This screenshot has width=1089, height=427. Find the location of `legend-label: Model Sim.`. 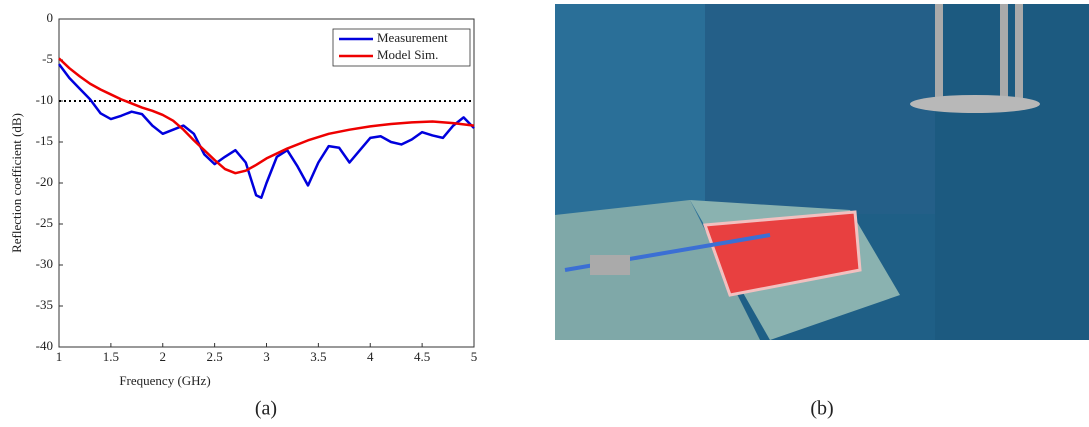

legend-label: Model Sim. is located at coordinates (407, 54).